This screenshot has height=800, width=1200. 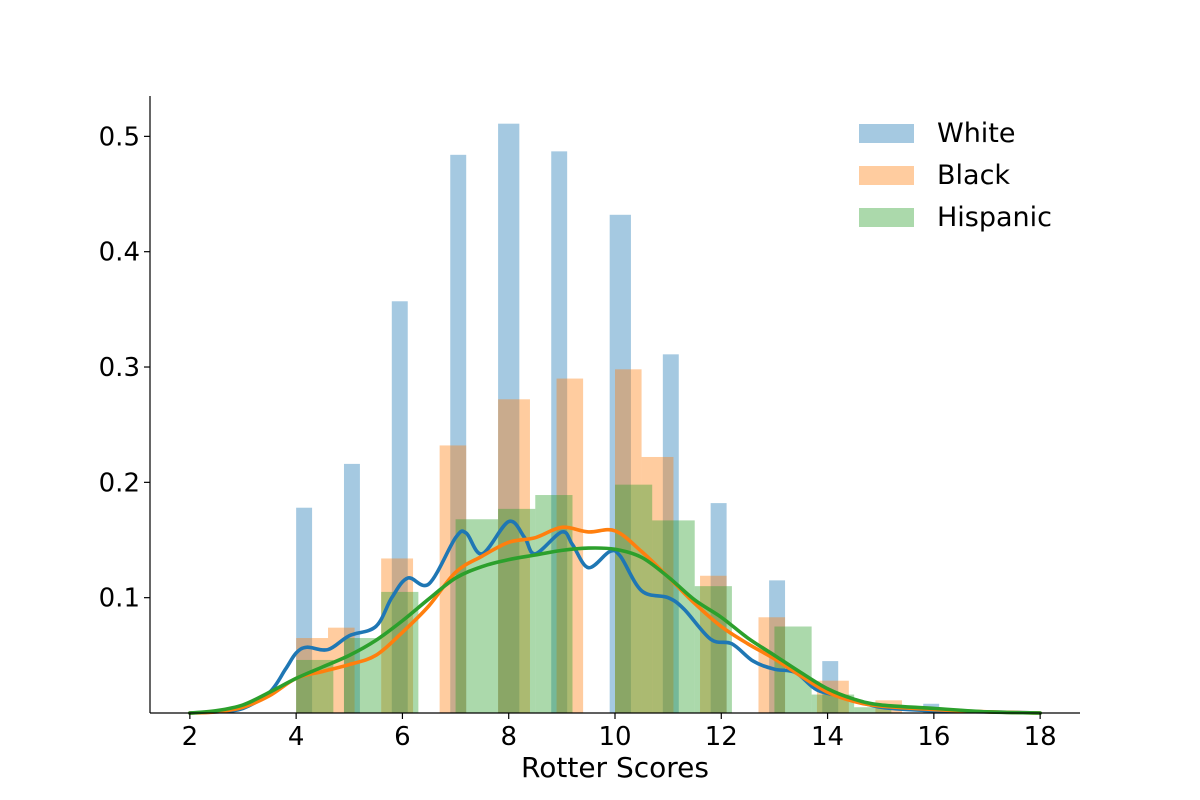 What do you see at coordinates (119, 137) in the screenshot?
I see `y-tick-label: 0.5` at bounding box center [119, 137].